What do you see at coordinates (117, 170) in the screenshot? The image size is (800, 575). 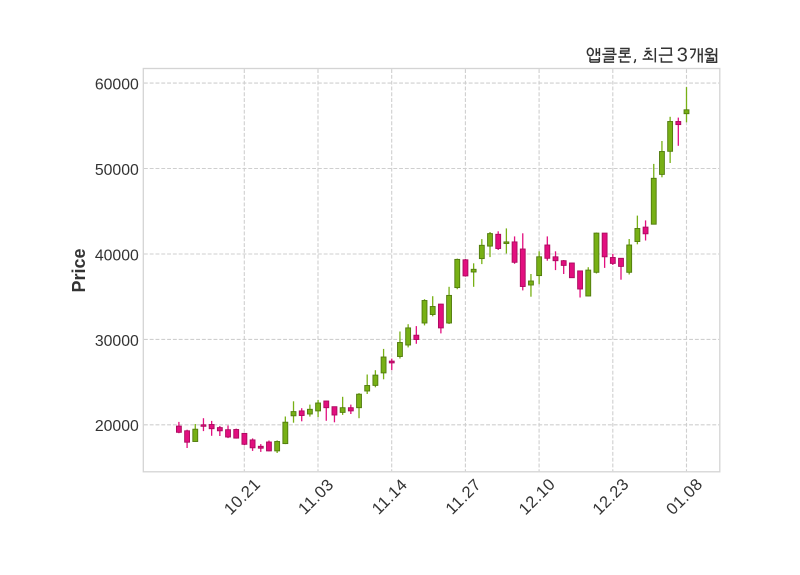 I see `svg-text: 50000` at bounding box center [117, 170].